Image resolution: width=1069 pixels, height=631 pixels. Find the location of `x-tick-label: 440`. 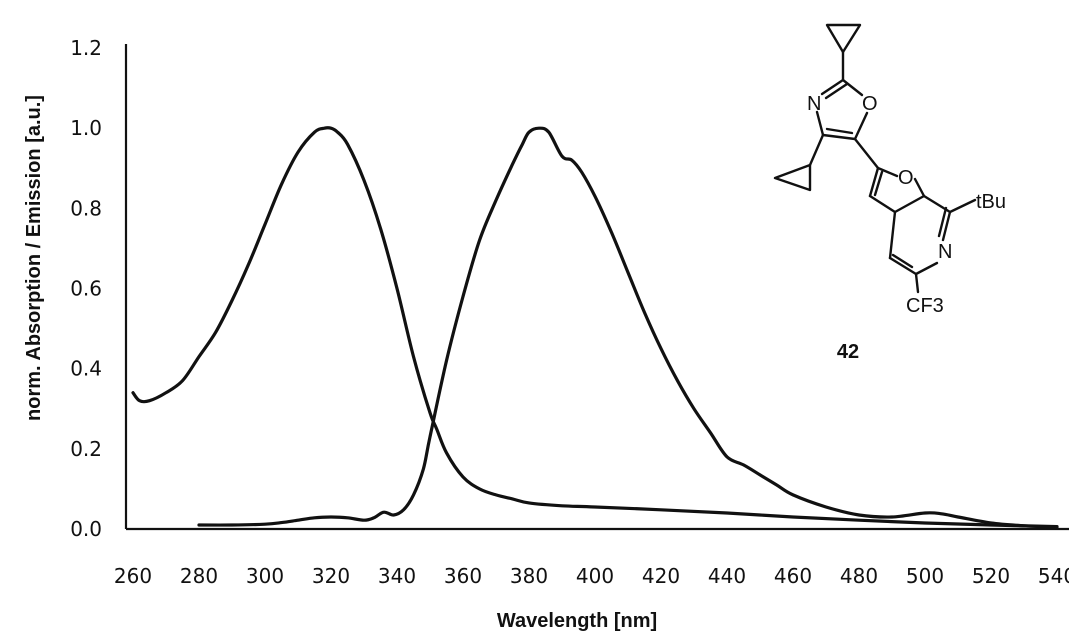

x-tick-label: 440 is located at coordinates (727, 576).